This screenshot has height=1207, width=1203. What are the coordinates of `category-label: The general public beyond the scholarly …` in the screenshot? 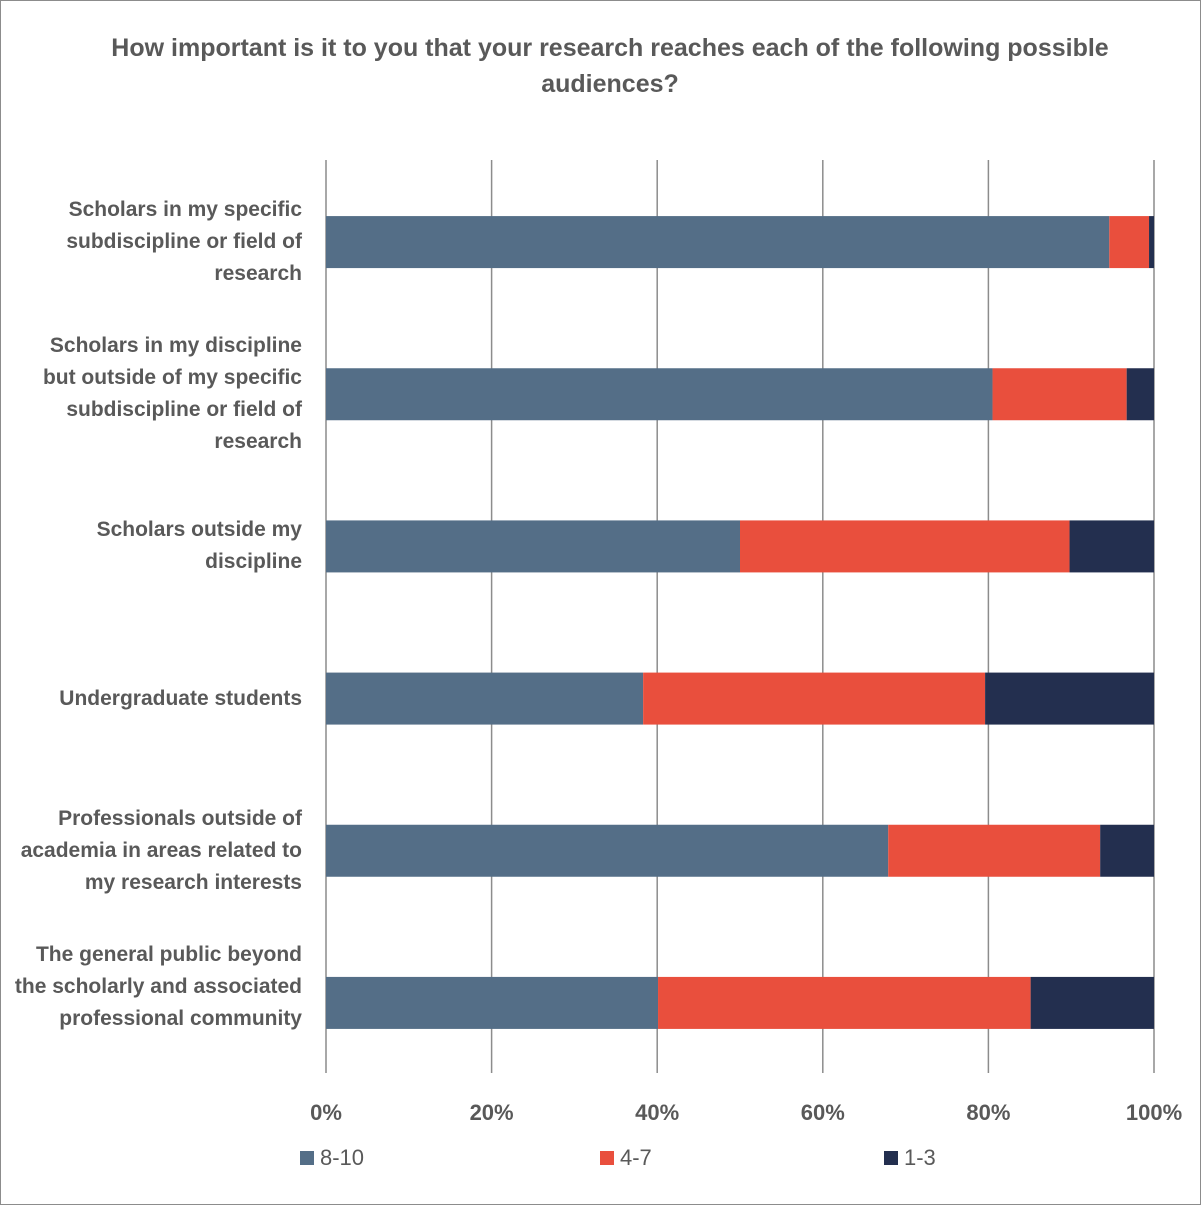 It's located at (158, 986).